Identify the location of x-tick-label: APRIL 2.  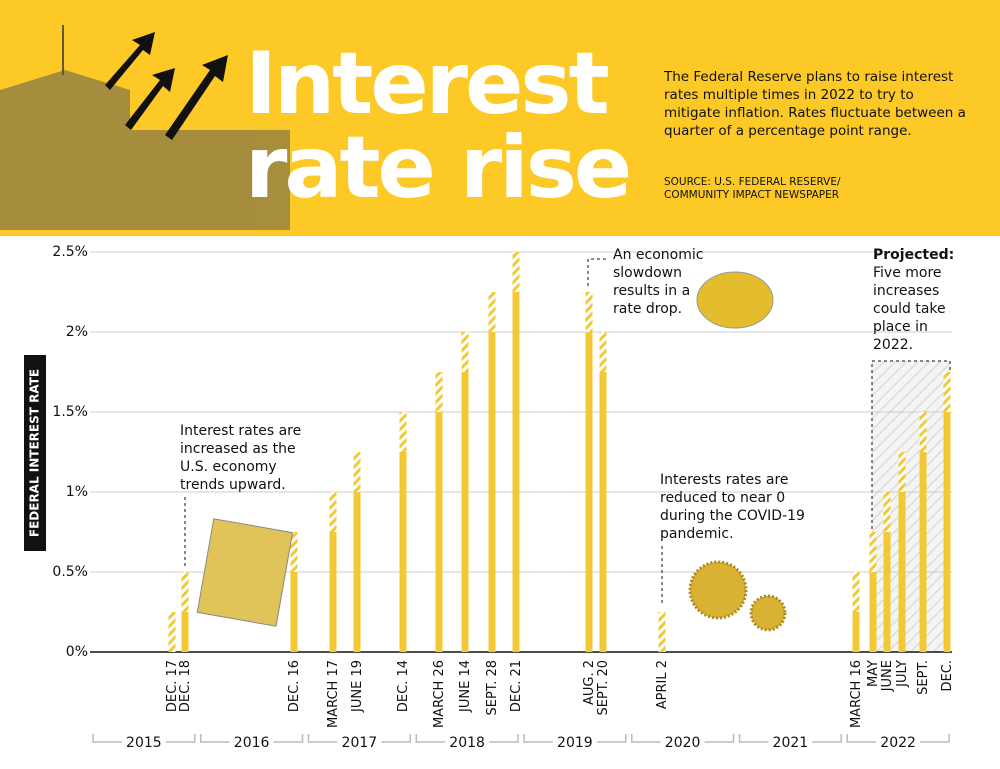
(662, 684).